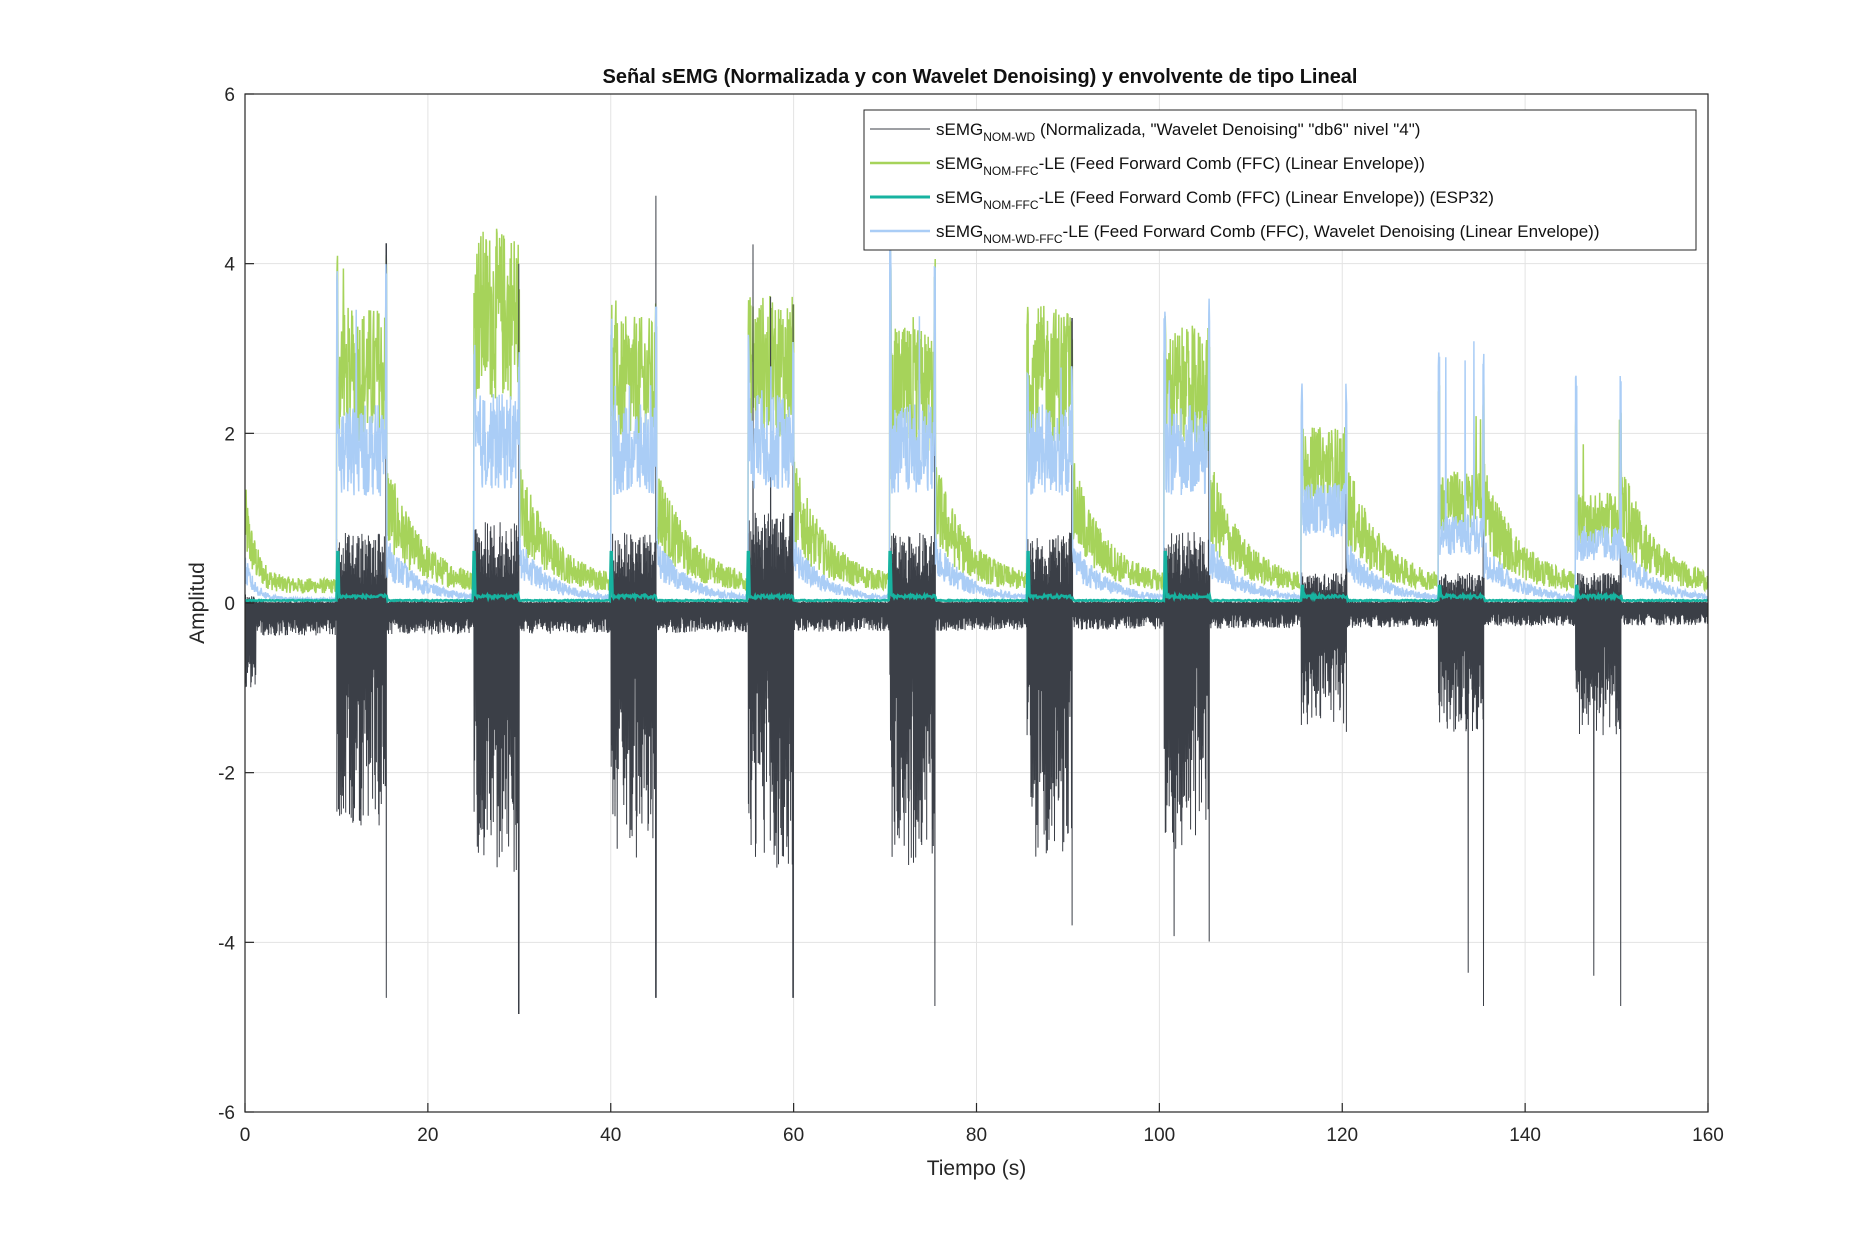 This screenshot has height=1245, width=1875. Describe the element at coordinates (197, 603) in the screenshot. I see `y-axis-label: Amplitud` at that location.